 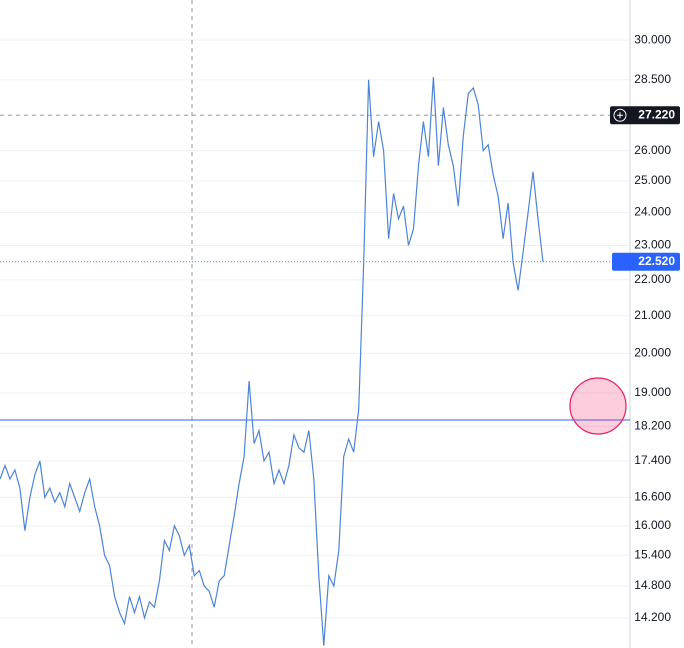 I want to click on y-tick-label: 16.600, so click(x=652, y=497).